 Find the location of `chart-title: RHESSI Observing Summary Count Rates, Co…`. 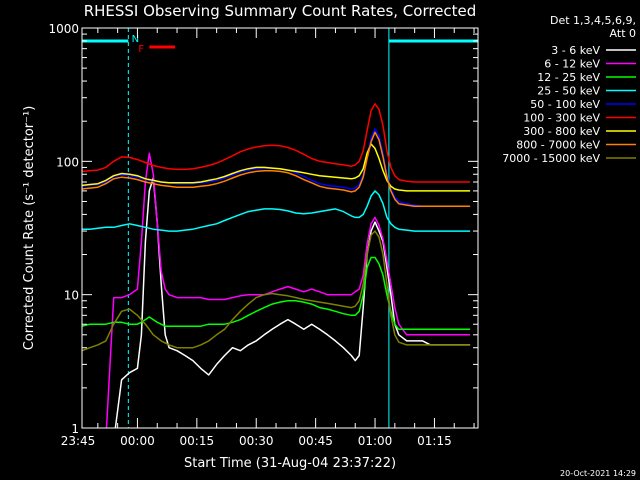

chart-title: RHESSI Observing Summary Count Rates, Co… is located at coordinates (280, 11).